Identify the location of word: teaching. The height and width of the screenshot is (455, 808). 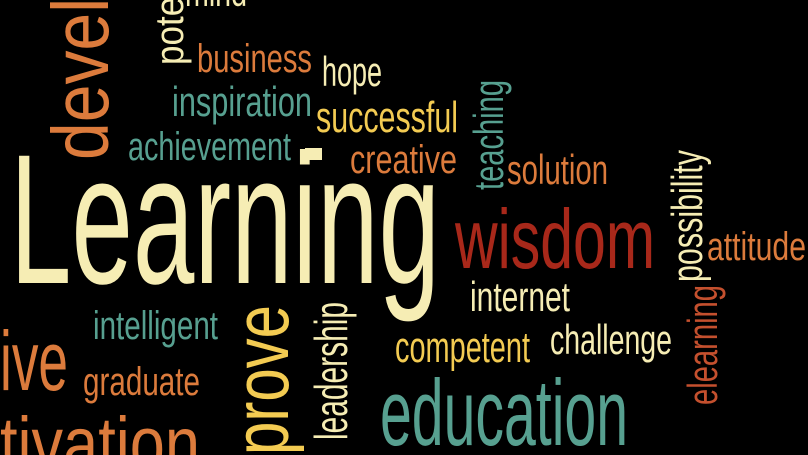
(488, 135).